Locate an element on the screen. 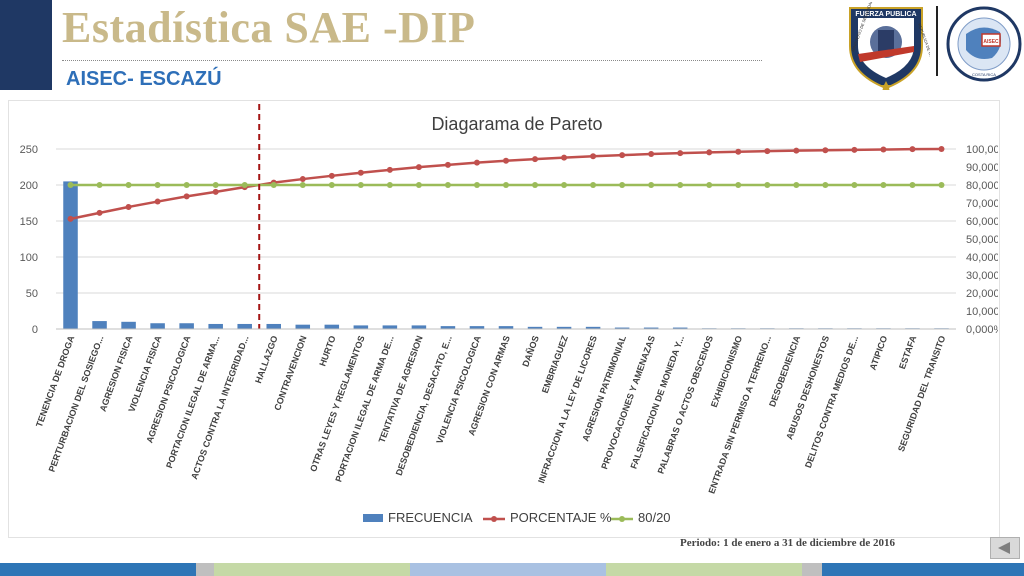 The height and width of the screenshot is (576, 1024). x-category-label: EXHIBICIONISMO is located at coordinates (726, 371).